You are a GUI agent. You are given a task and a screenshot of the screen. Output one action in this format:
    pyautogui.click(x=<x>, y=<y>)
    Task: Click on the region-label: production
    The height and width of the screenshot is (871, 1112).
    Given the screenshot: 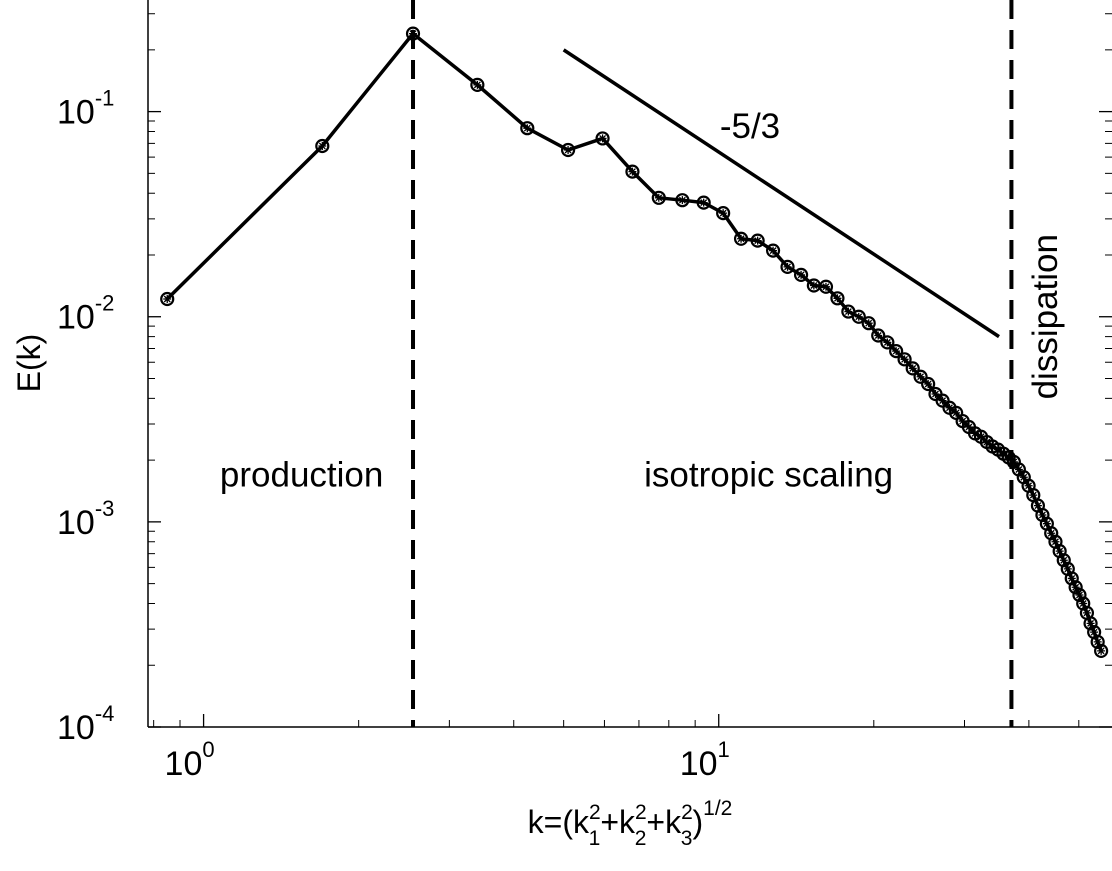 What is the action you would take?
    pyautogui.click(x=301, y=475)
    